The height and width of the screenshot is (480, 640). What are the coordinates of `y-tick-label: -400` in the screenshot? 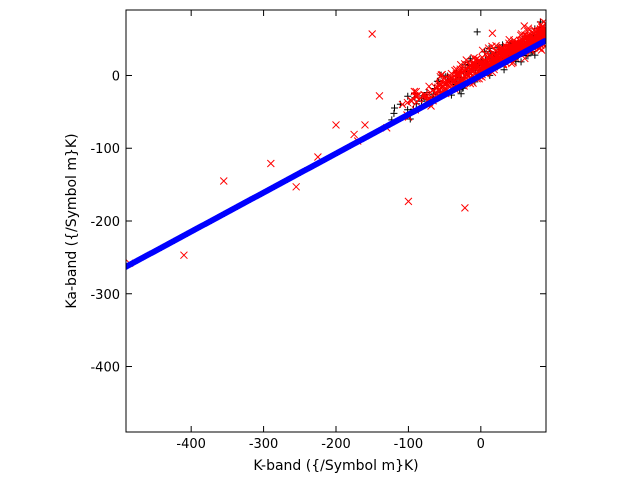 It's located at (105, 368).